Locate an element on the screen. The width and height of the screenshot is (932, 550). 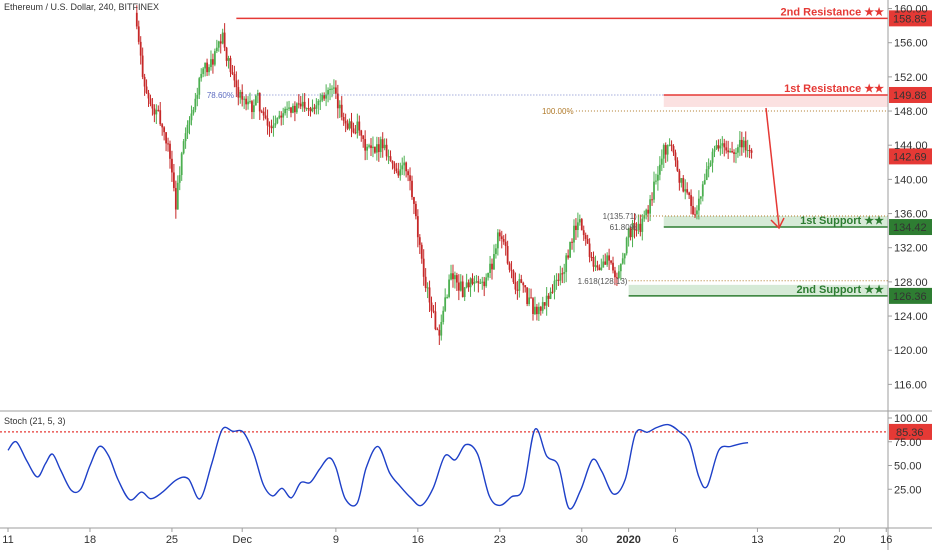
price-tick-label: 148.00 is located at coordinates (911, 112).